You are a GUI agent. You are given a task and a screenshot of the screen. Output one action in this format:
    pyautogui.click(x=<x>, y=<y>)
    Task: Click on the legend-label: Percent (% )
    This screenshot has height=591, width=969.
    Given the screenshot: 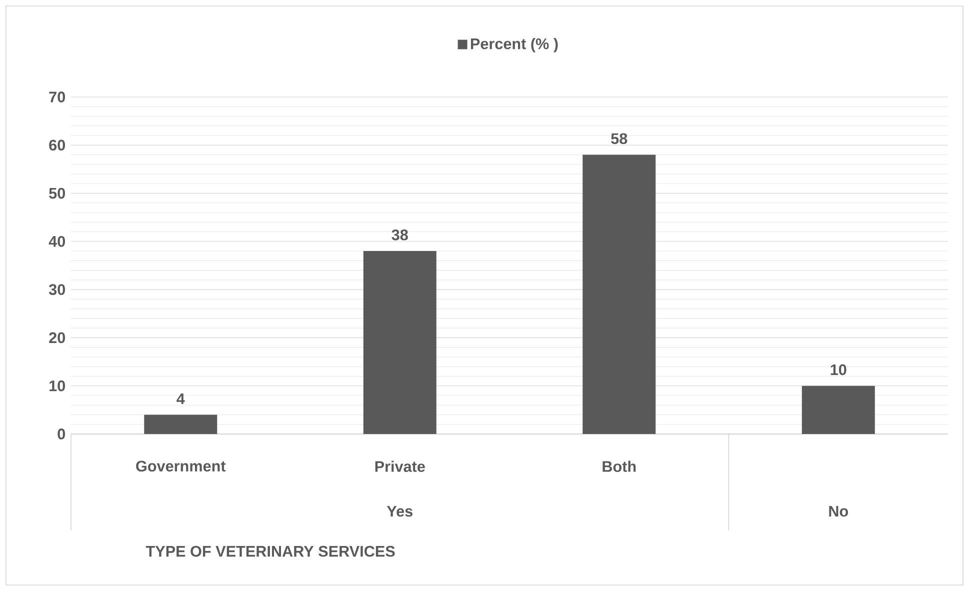 What is the action you would take?
    pyautogui.click(x=514, y=45)
    